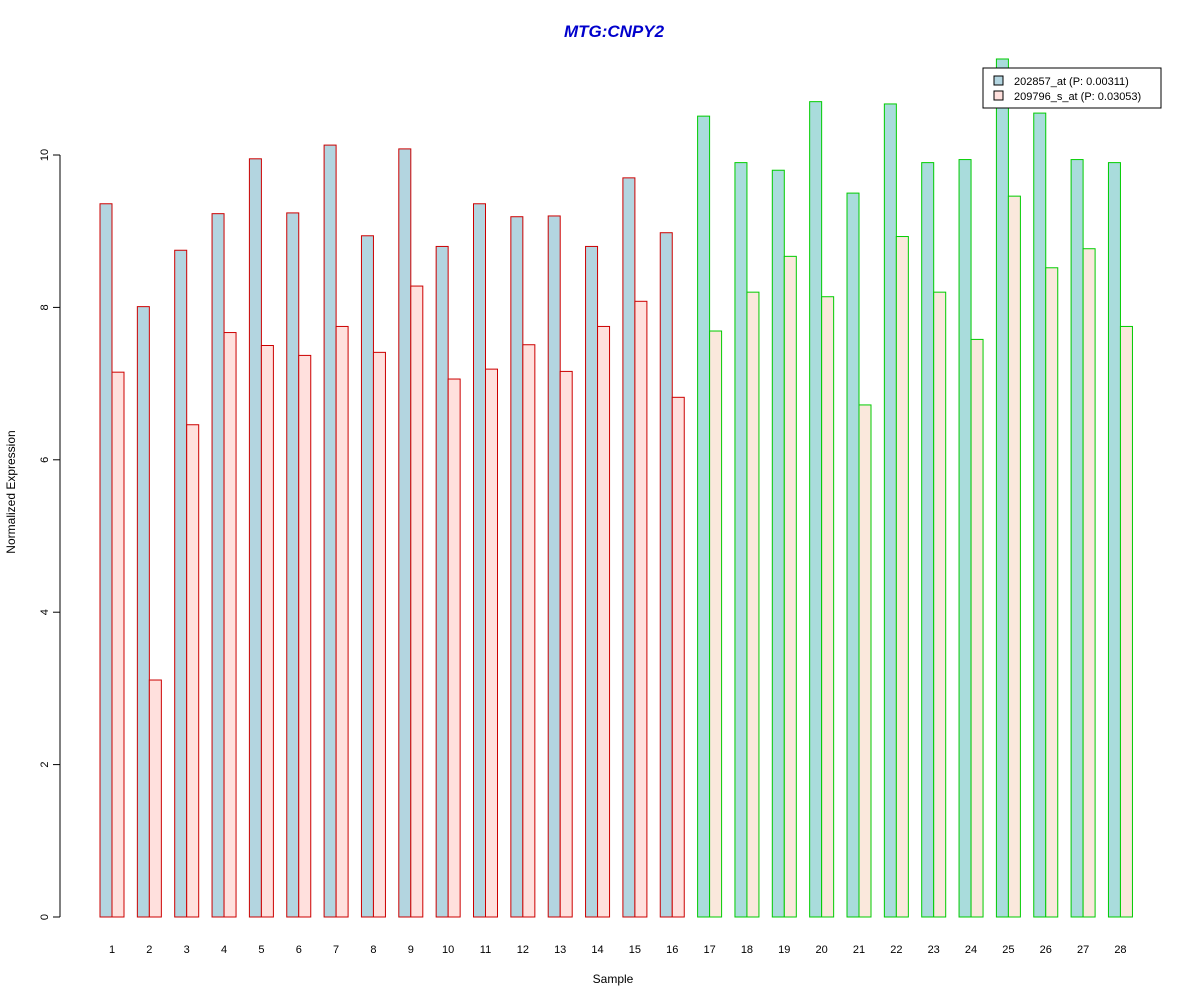 The image size is (1200, 1000). Describe the element at coordinates (822, 950) in the screenshot. I see `x-tick-label: 20` at that location.